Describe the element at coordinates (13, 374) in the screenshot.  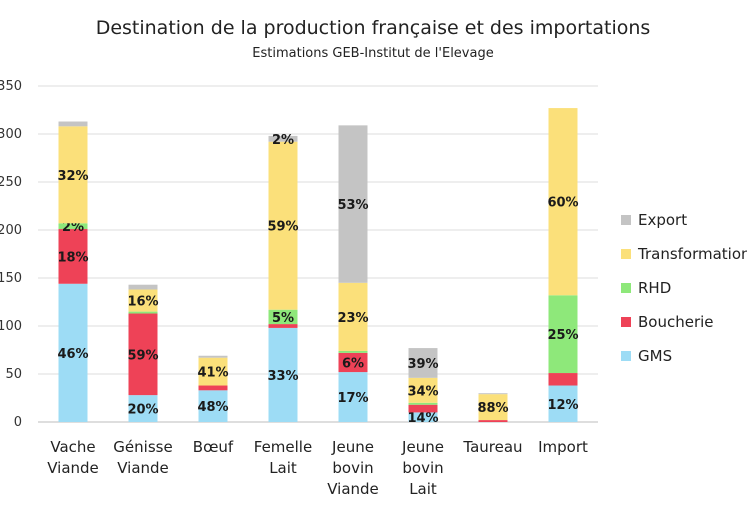
I see `y-tick-label: 50` at that location.